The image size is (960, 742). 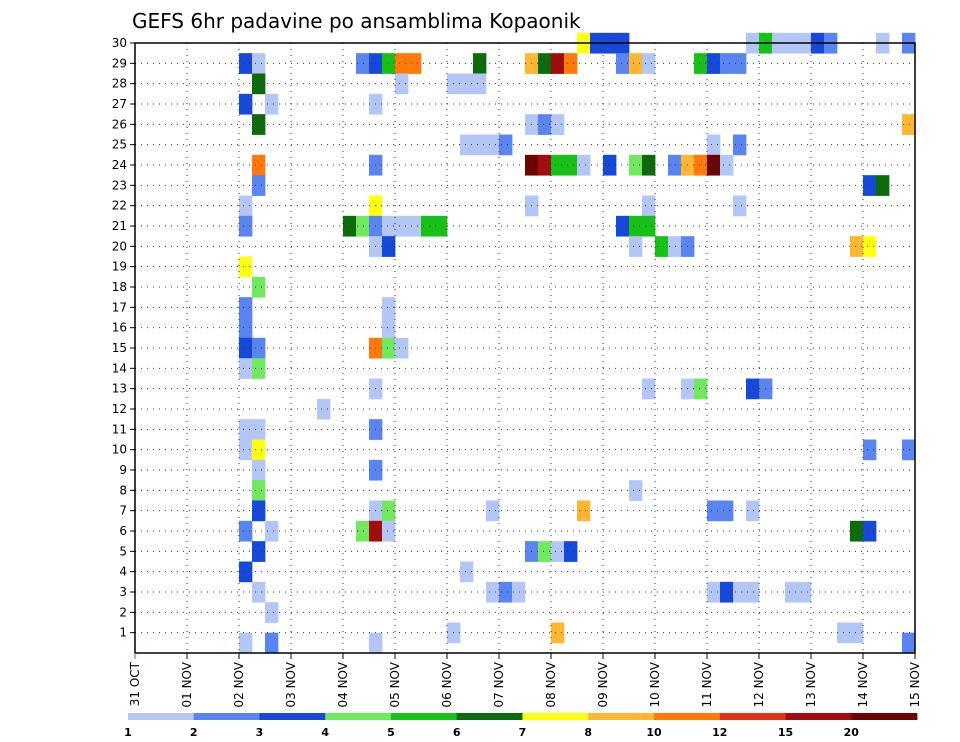 I want to click on y-tick-label: 2, so click(x=123, y=612).